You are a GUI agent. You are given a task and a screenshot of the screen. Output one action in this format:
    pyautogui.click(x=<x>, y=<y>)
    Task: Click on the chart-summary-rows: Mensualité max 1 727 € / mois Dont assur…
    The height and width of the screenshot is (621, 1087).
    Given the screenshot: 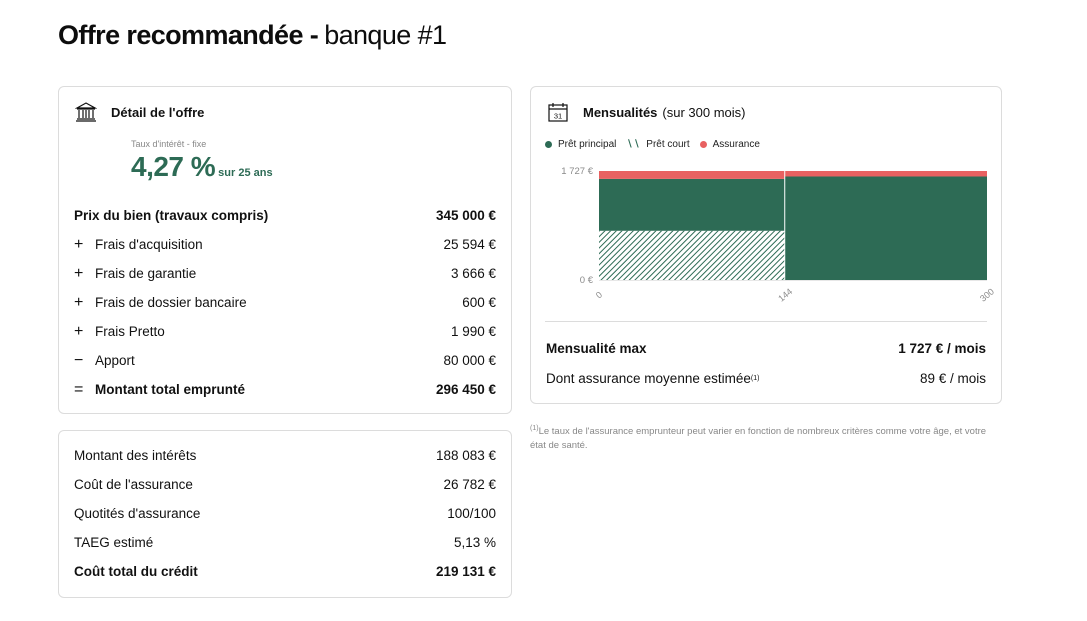 What is the action you would take?
    pyautogui.click(x=766, y=363)
    